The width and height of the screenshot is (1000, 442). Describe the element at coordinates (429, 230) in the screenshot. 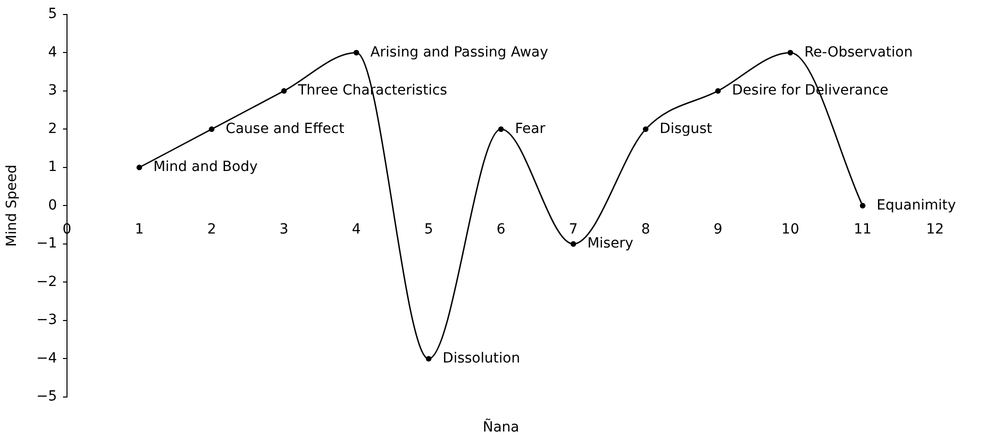

I see `x-tick-label: 5` at that location.